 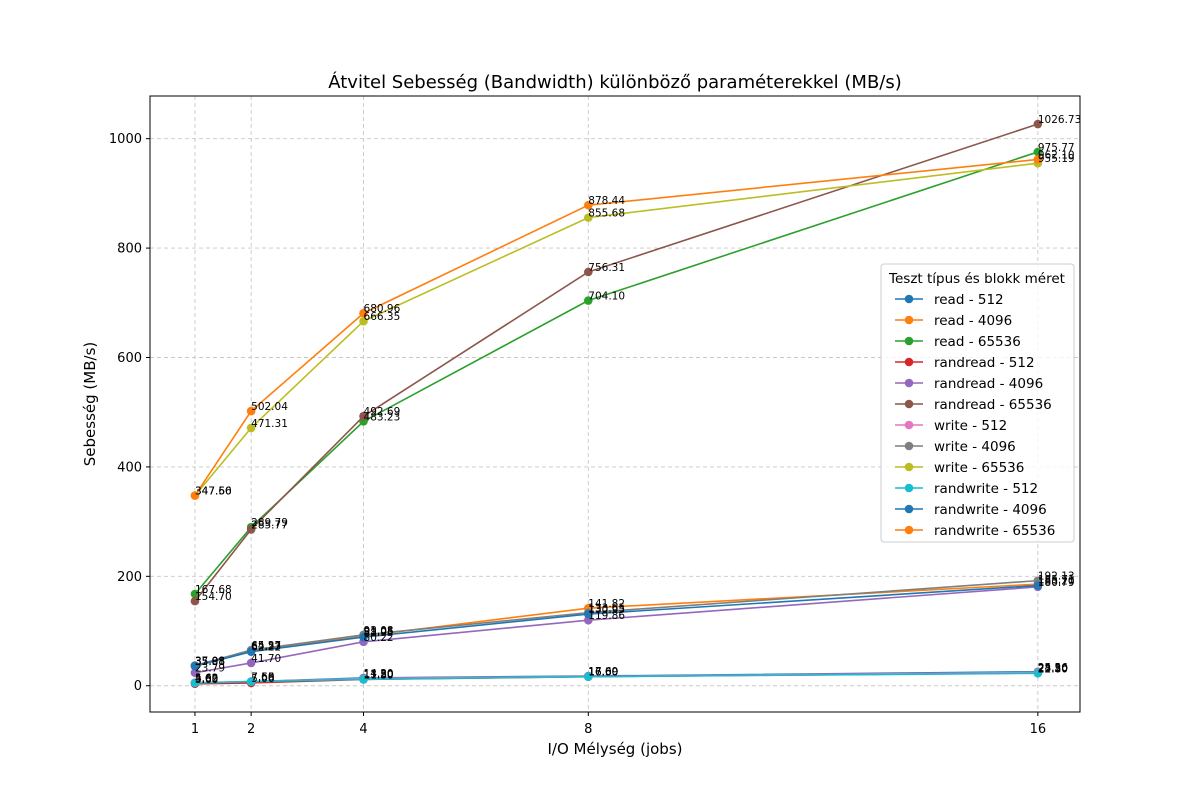 I want to click on data-label: 130.95, so click(x=606, y=610).